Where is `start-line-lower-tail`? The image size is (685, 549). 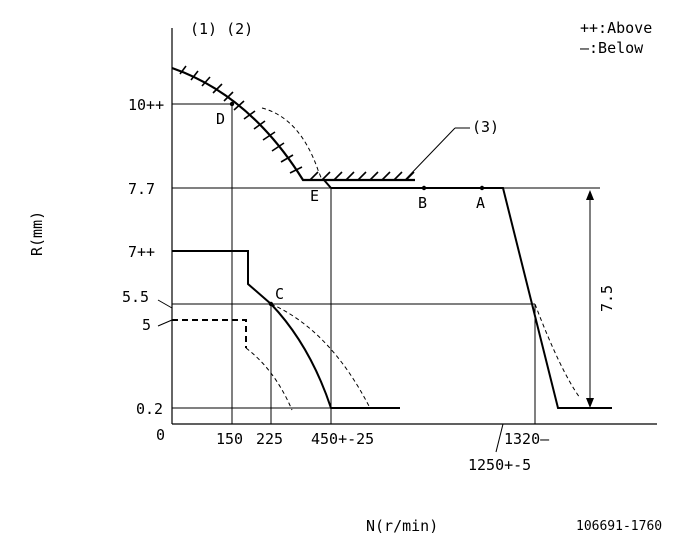
start-line-lower-tail is located at coordinates (269, 379).